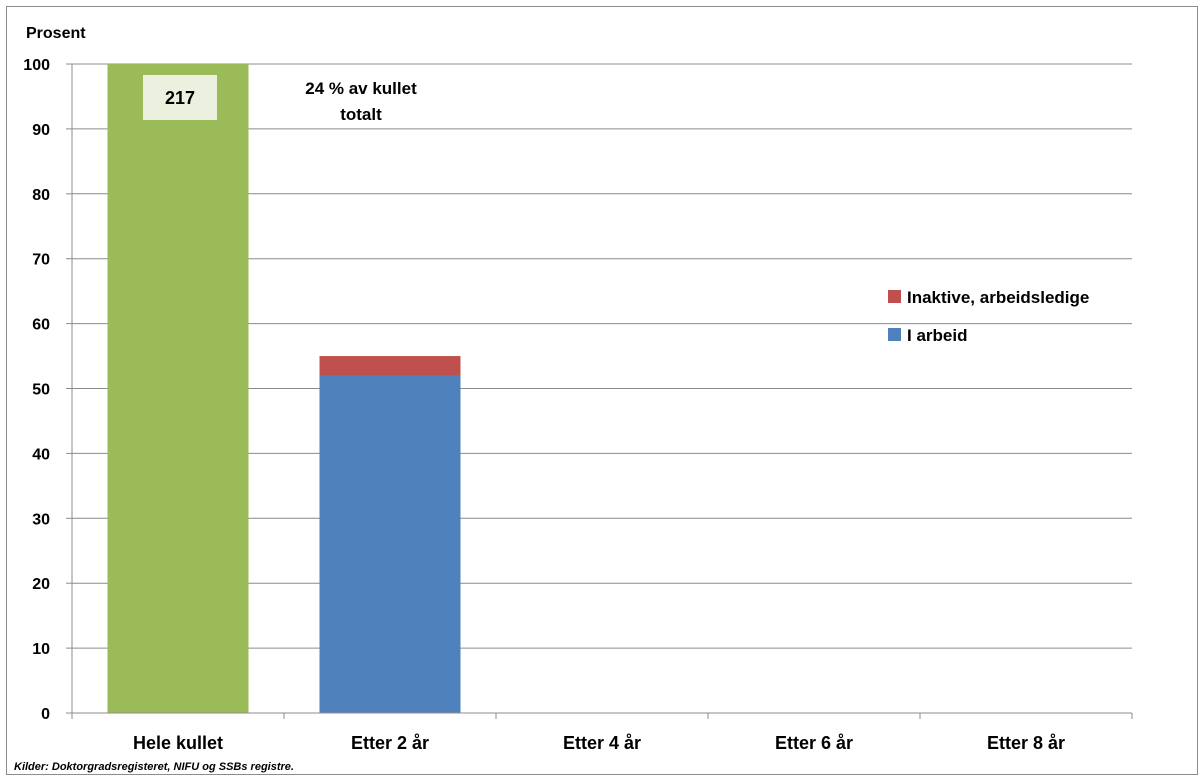  Describe the element at coordinates (998, 297) in the screenshot. I see `legend-label: Inaktive, arbeidsledige` at that location.